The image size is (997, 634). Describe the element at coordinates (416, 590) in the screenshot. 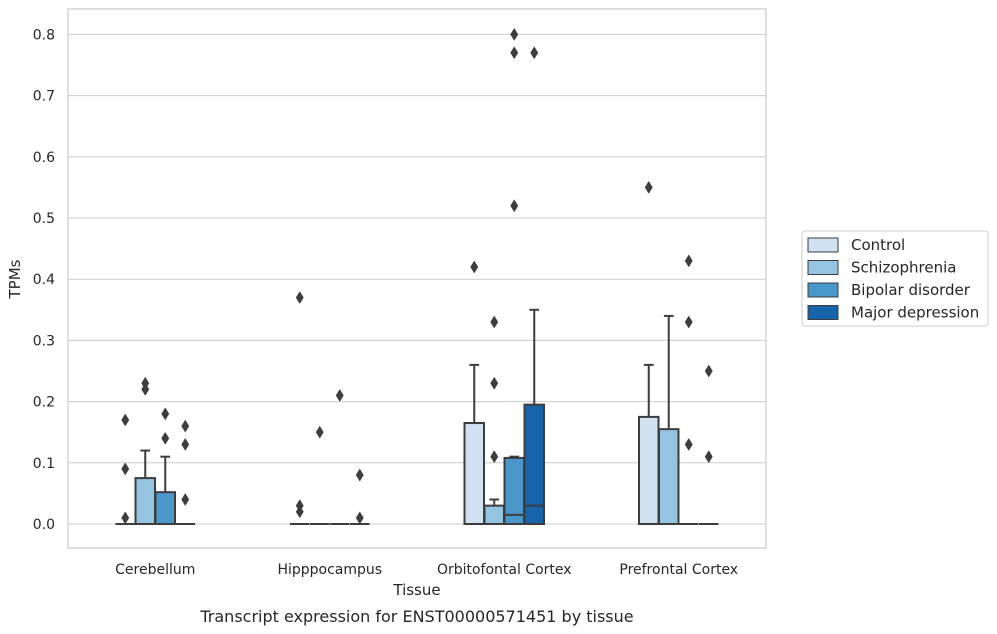

I see `x-axis-label: Tissue` at that location.